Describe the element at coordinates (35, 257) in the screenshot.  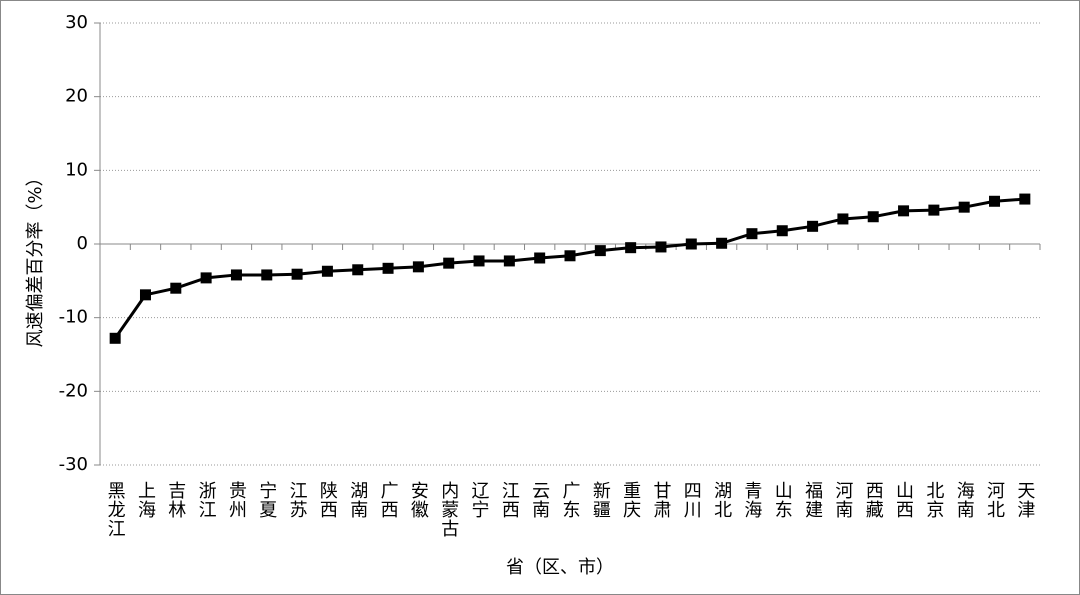
I see `y-axis-title: 风速偏差百分率（%）` at that location.